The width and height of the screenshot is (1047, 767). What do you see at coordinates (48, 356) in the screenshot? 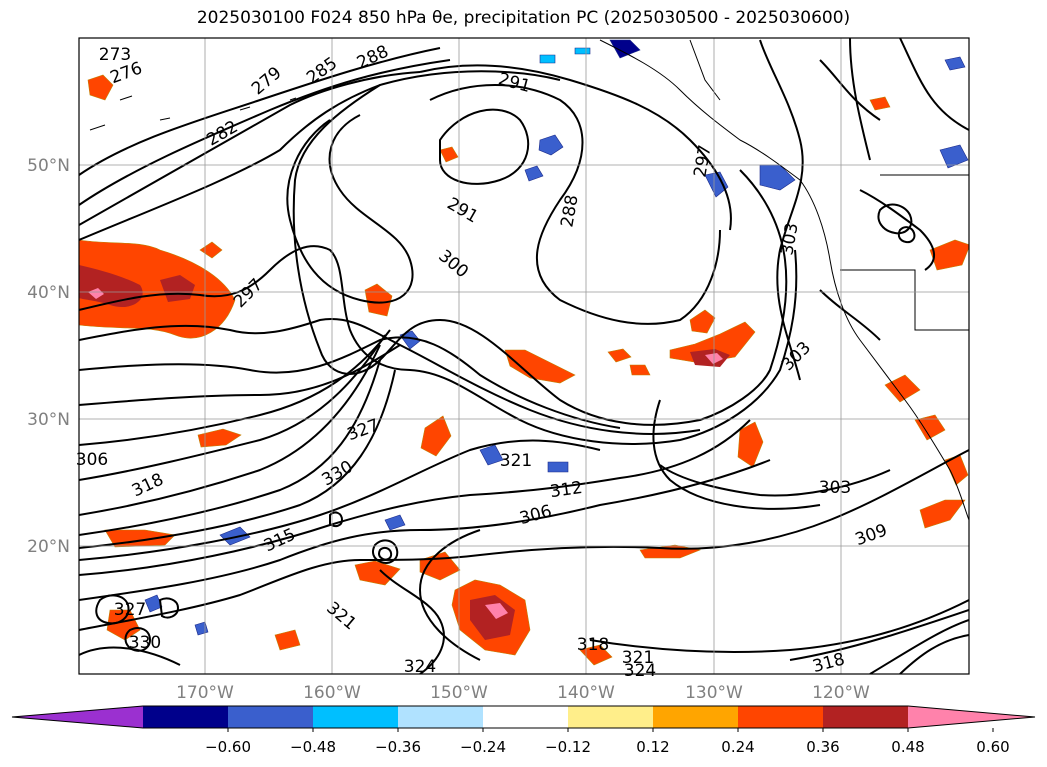
I see `latitude-labels: 50°N 40°N 30°N 20°N` at bounding box center [48, 356].